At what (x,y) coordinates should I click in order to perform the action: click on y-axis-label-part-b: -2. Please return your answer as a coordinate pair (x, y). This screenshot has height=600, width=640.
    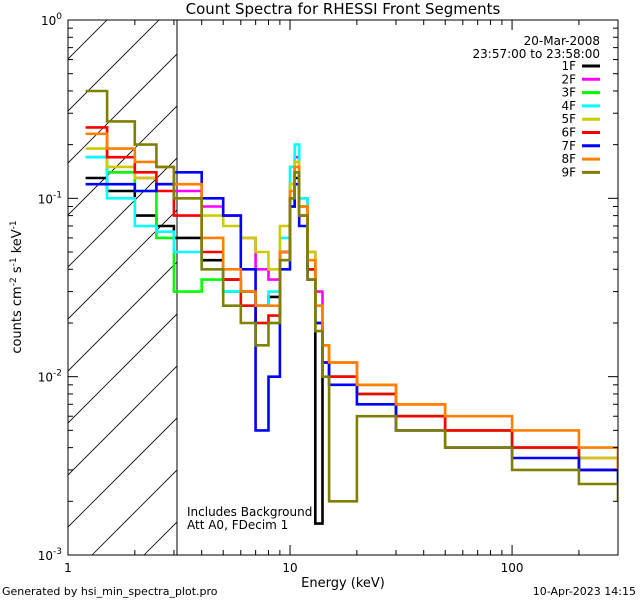
    Looking at the image, I should click on (14, 281).